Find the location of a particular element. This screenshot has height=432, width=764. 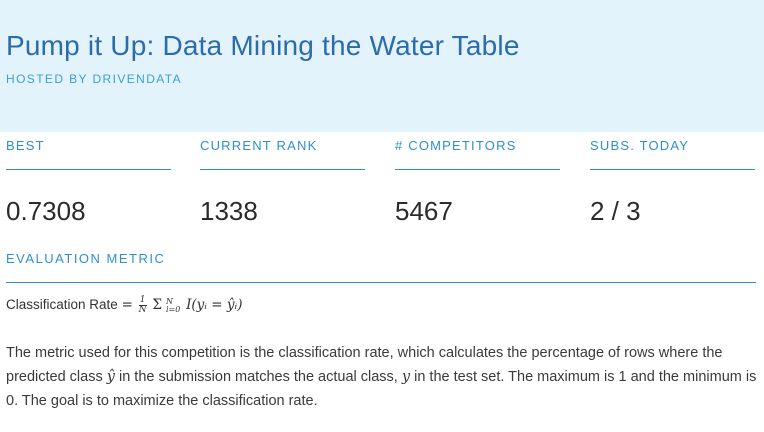

stat-label: CURRENT RANK is located at coordinates (259, 145).